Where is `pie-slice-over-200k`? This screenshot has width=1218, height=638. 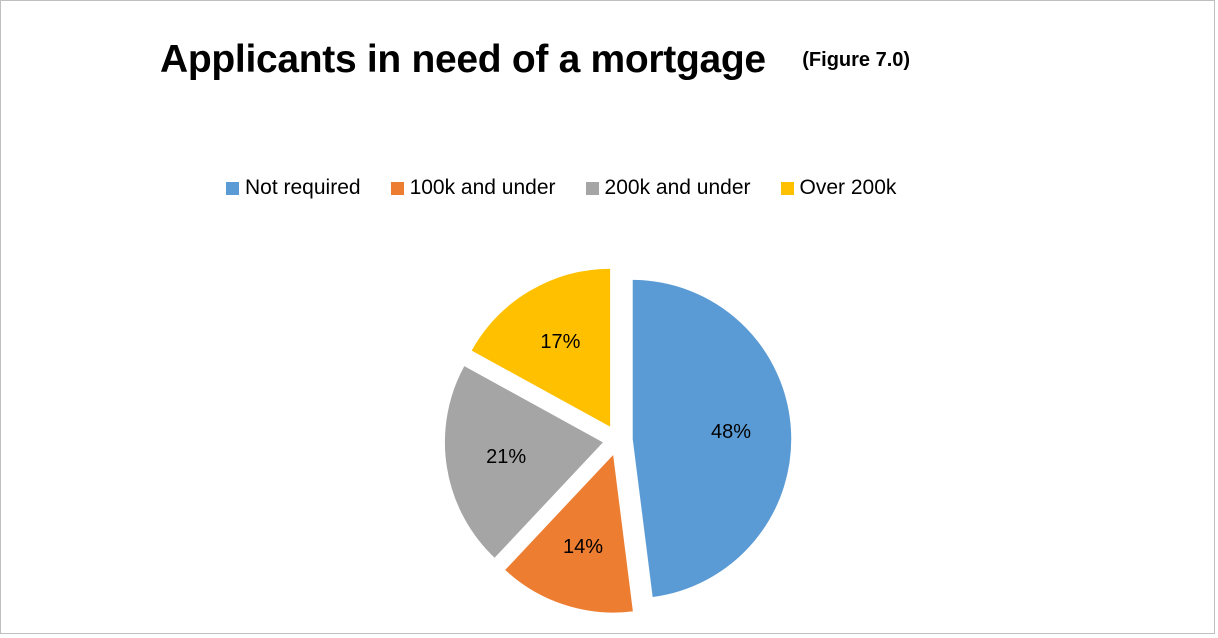 pie-slice-over-200k is located at coordinates (540, 348).